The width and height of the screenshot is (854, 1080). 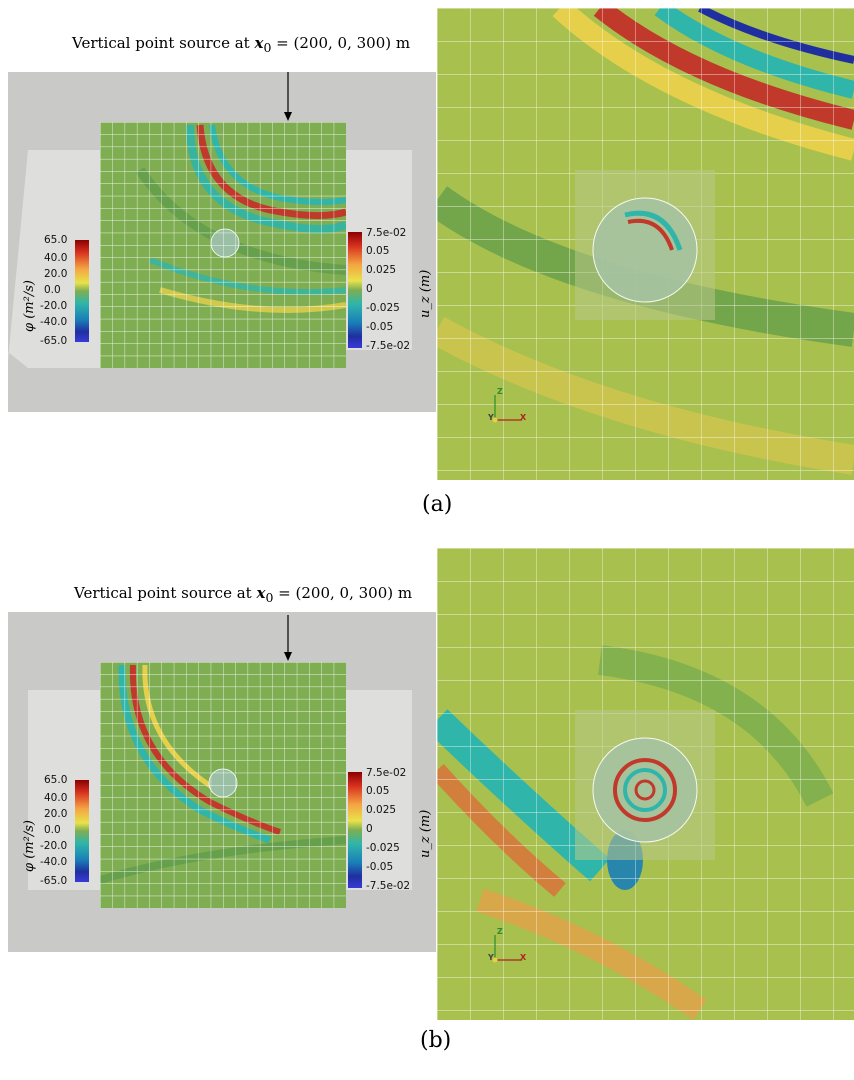 What do you see at coordinates (223, 785) in the screenshot?
I see `phi-field-b` at bounding box center [223, 785].